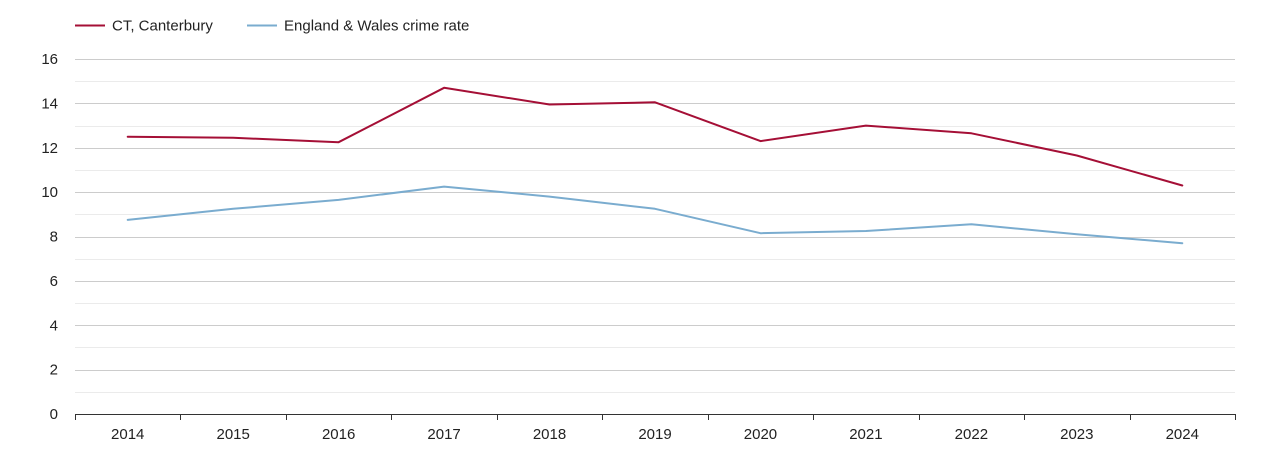  What do you see at coordinates (232, 434) in the screenshot?
I see `x-tick-label: 2015` at bounding box center [232, 434].